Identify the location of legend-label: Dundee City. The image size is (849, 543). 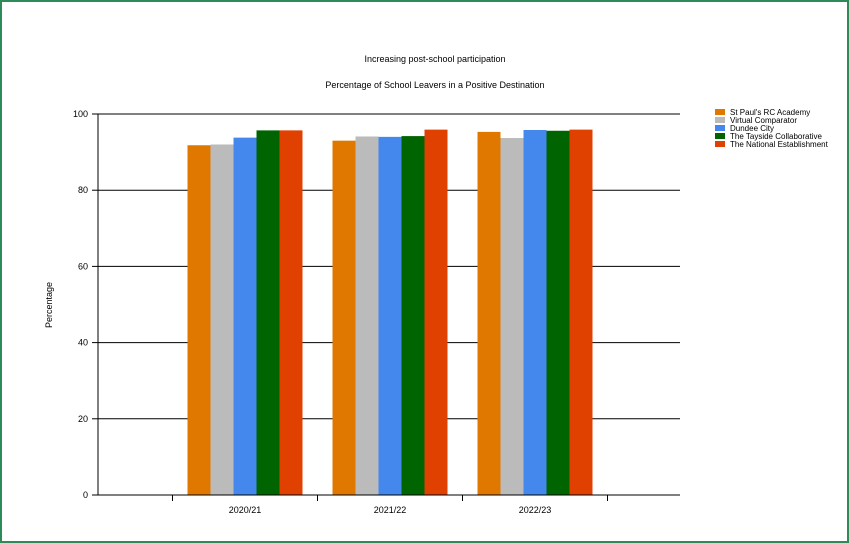
(752, 128).